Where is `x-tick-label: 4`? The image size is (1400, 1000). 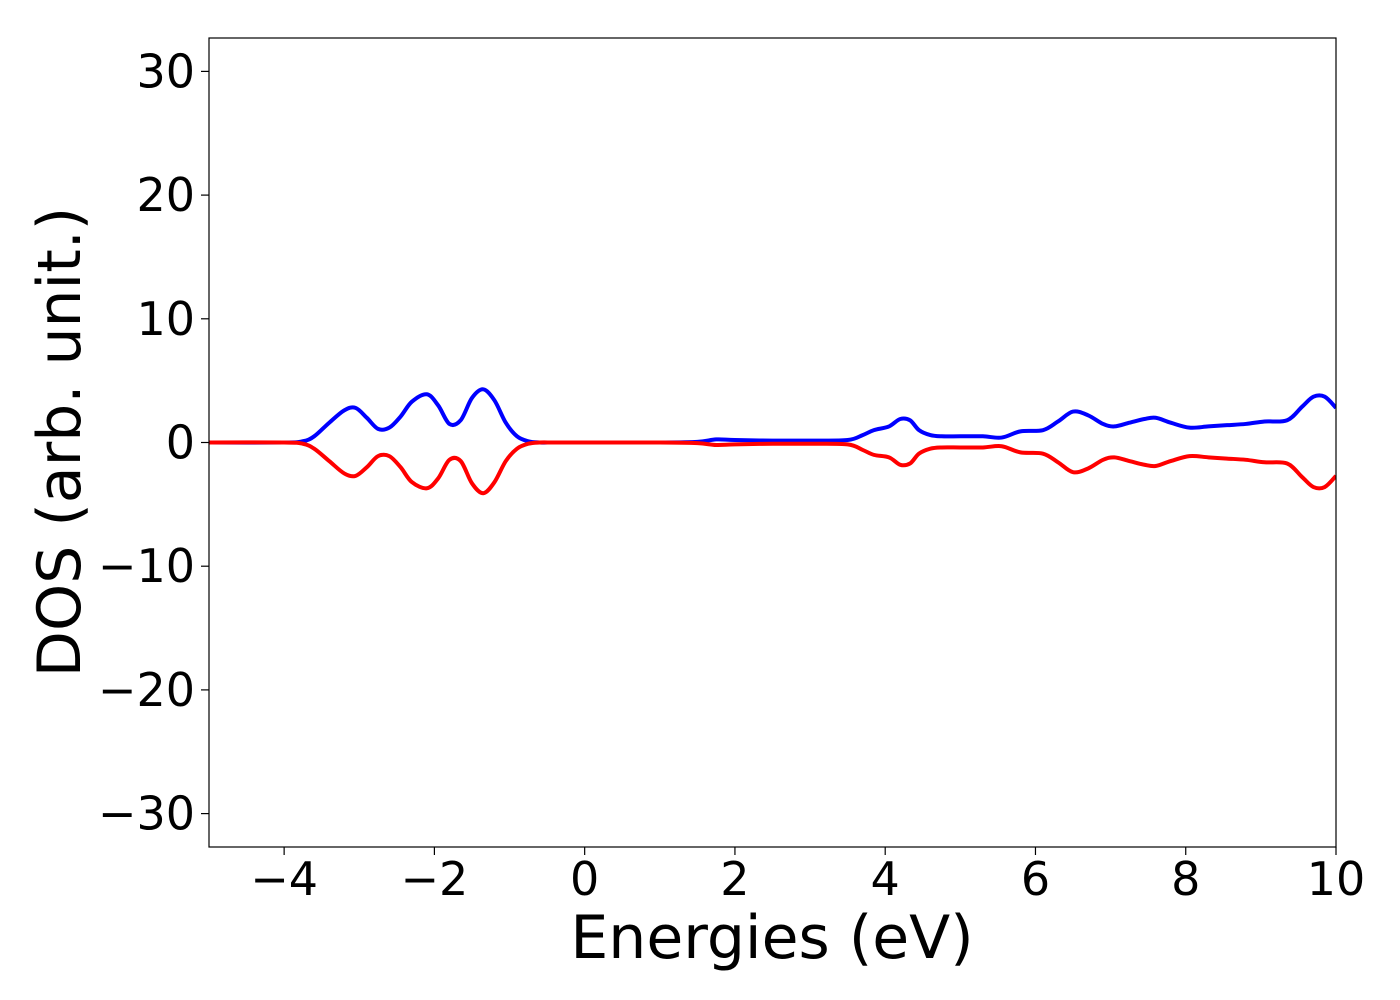
x-tick-label: 4 is located at coordinates (885, 879).